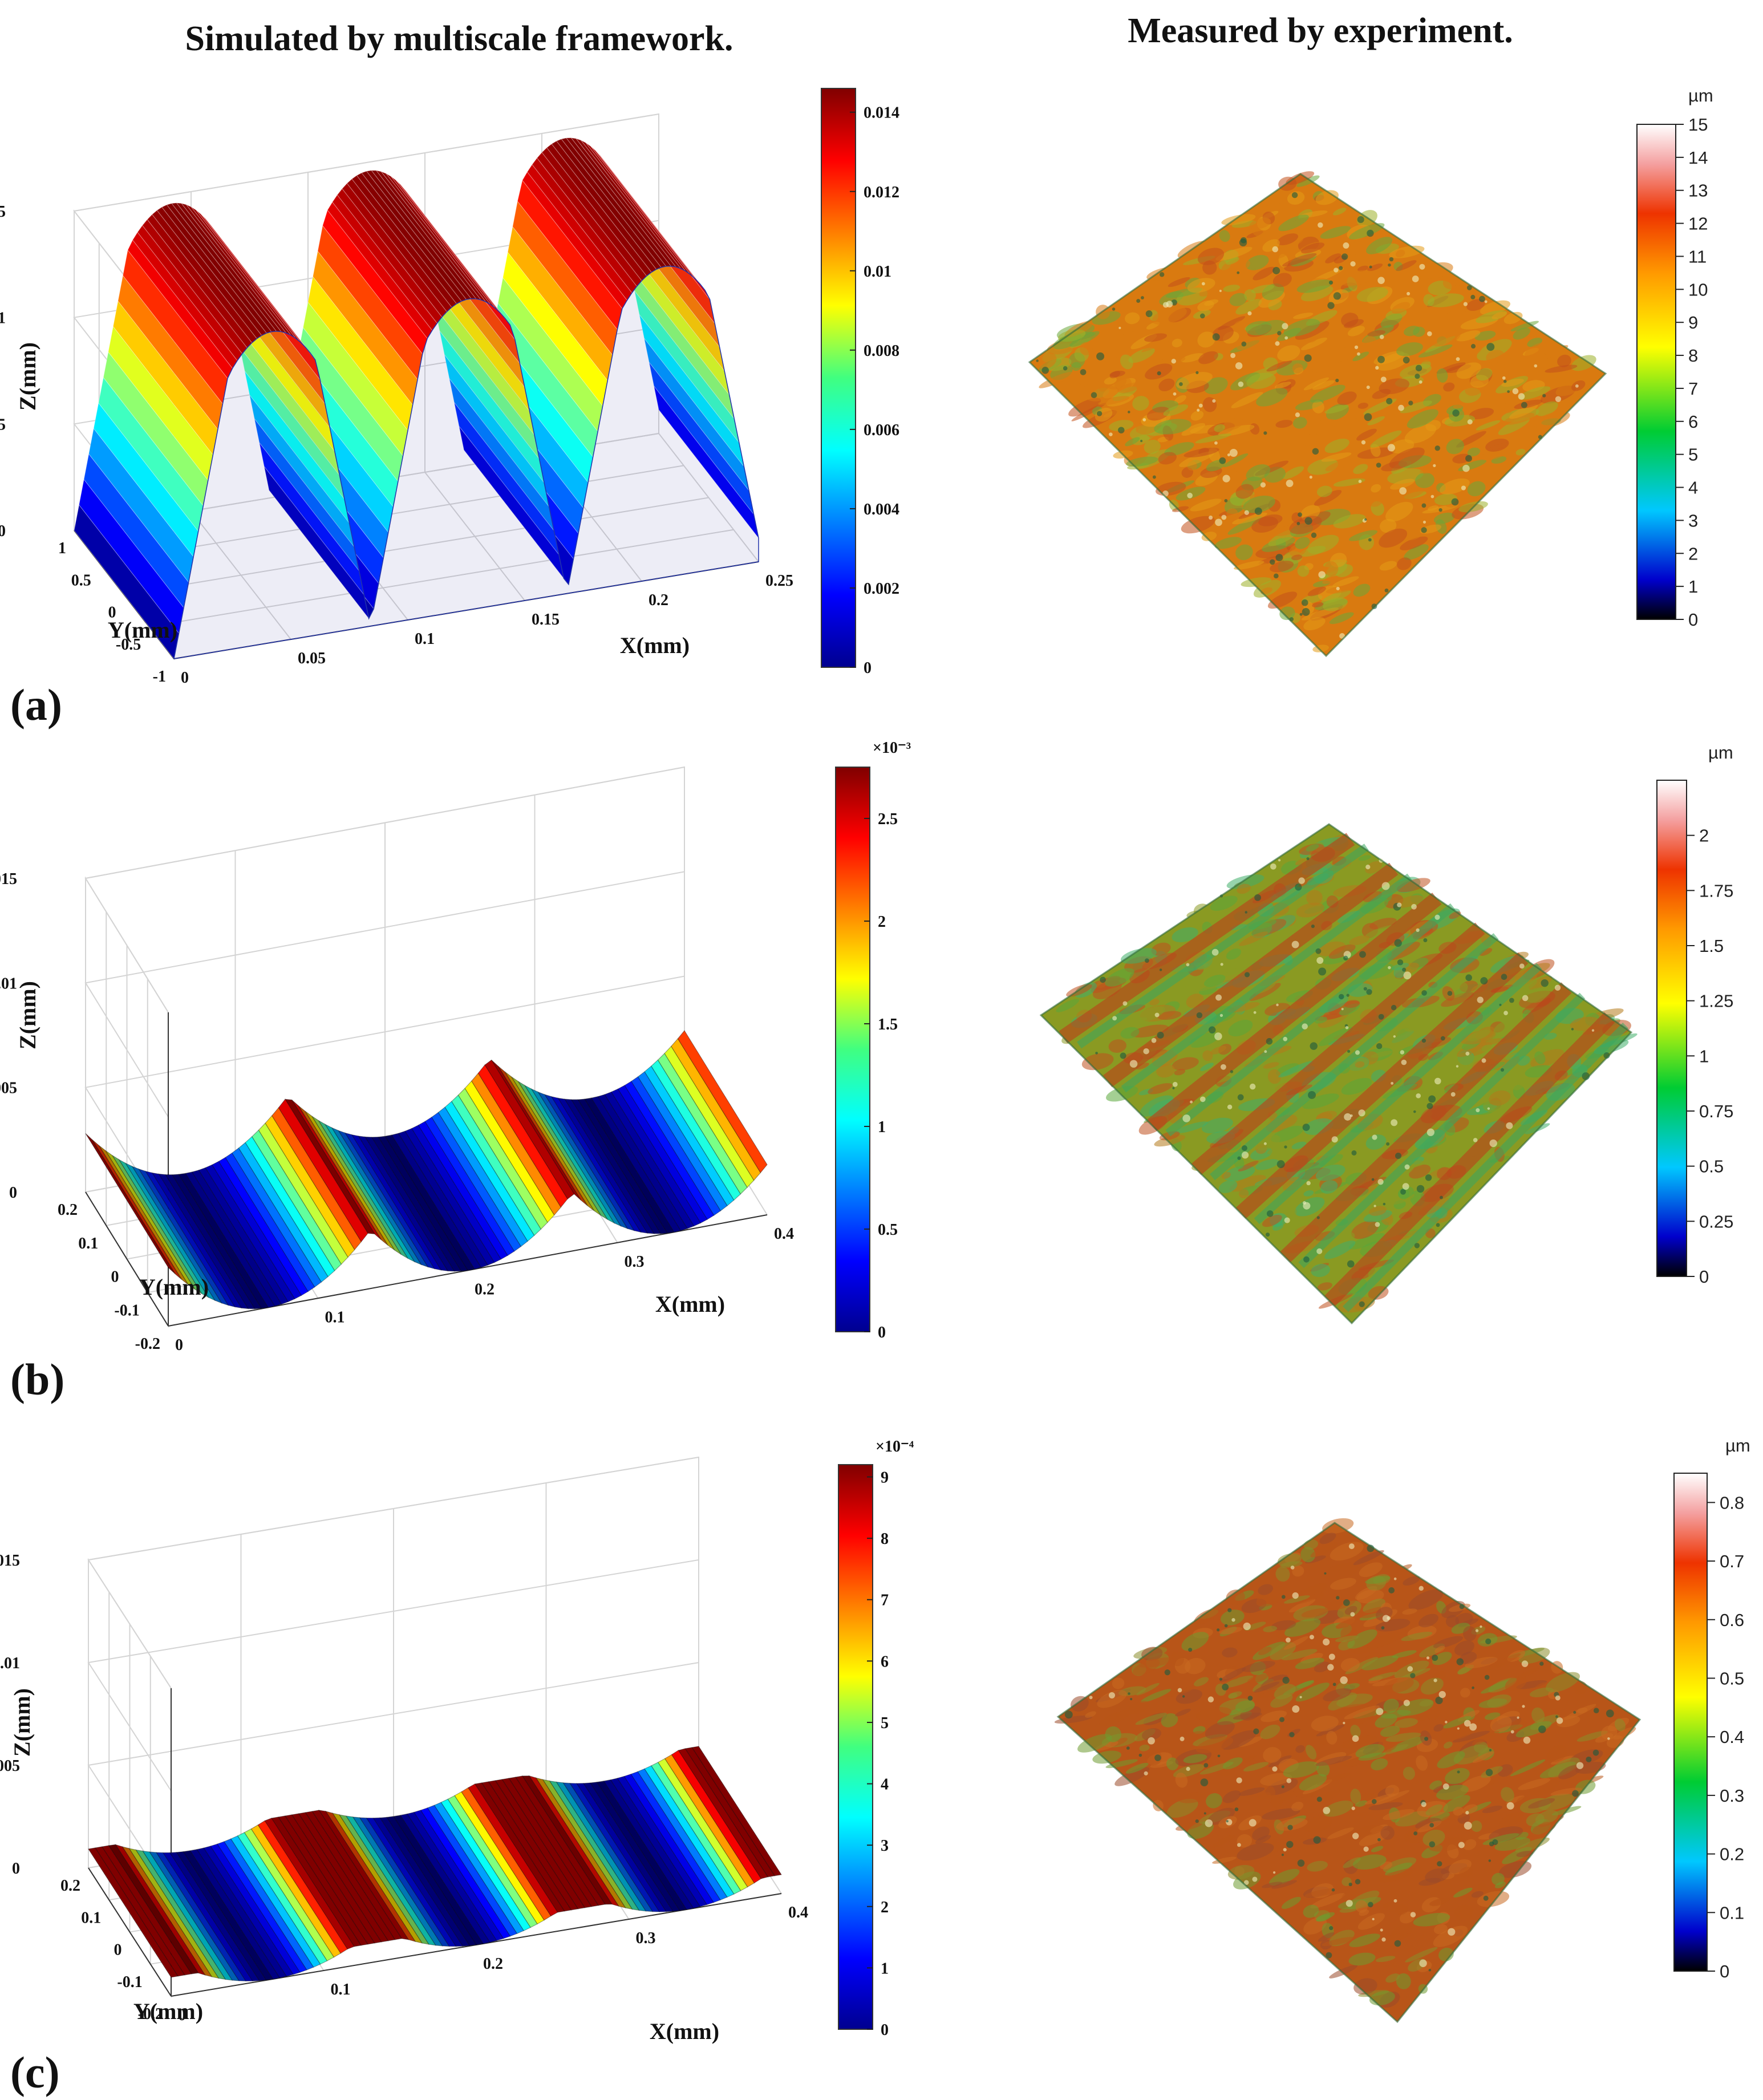  Describe the element at coordinates (118, 1950) in the screenshot. I see `y-tick-label: 0` at that location.